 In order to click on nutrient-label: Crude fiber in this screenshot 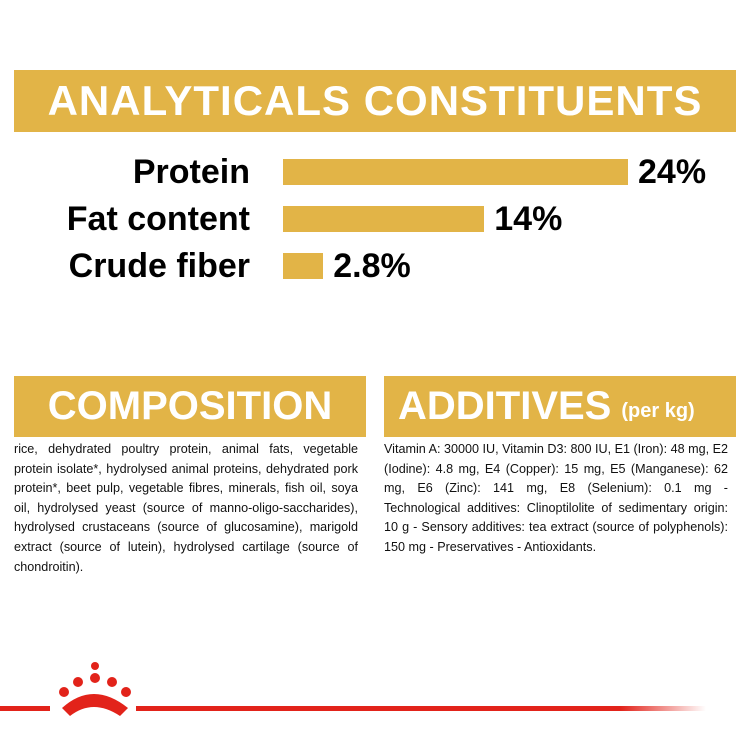, I will do `click(159, 266)`.